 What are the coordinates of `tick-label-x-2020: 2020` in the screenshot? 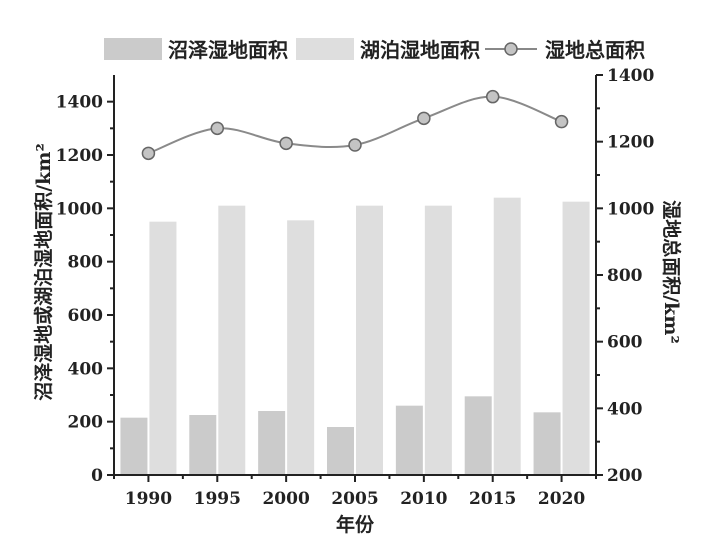 It's located at (561, 499).